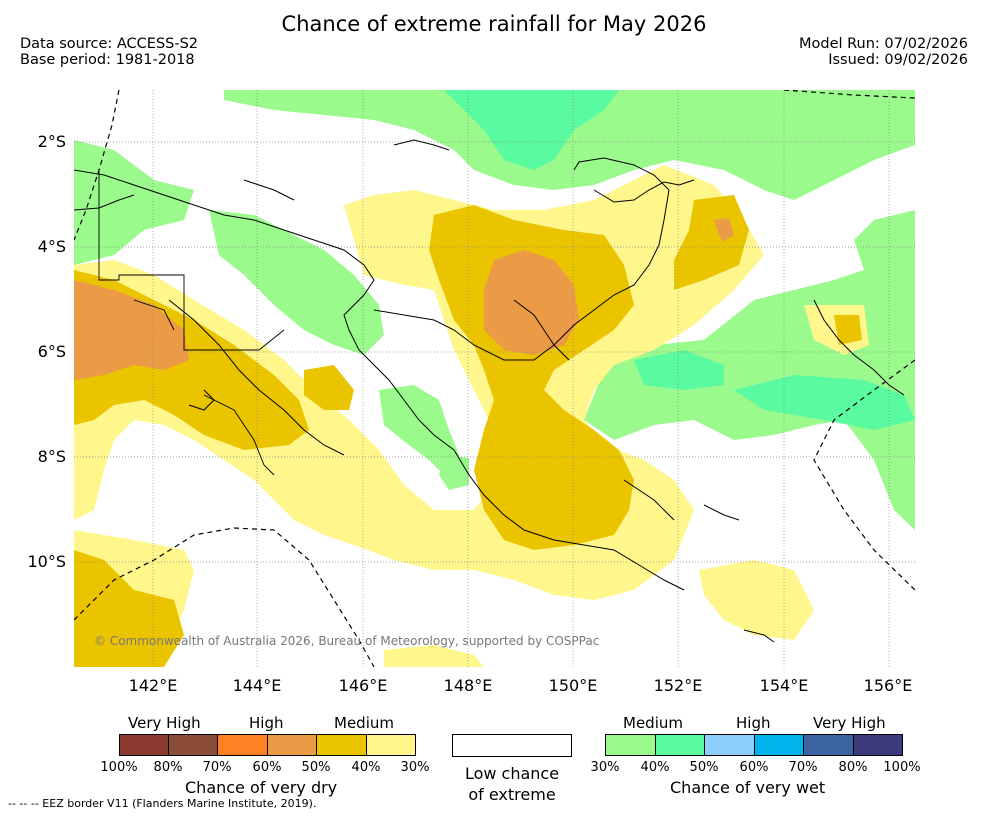  I want to click on wet-pct-60: 60%, so click(754, 767).